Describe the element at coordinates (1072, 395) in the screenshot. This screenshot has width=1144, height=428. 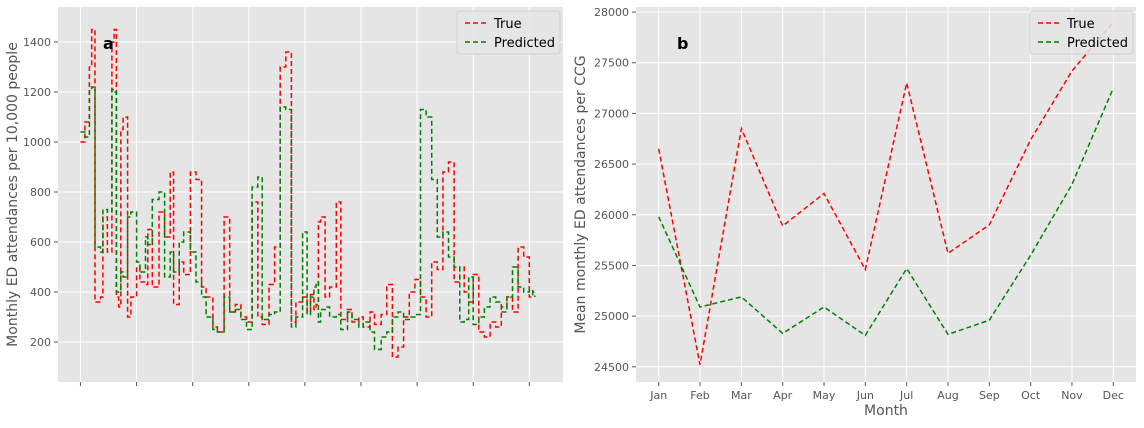
I see `x-tick-label: Nov` at that location.